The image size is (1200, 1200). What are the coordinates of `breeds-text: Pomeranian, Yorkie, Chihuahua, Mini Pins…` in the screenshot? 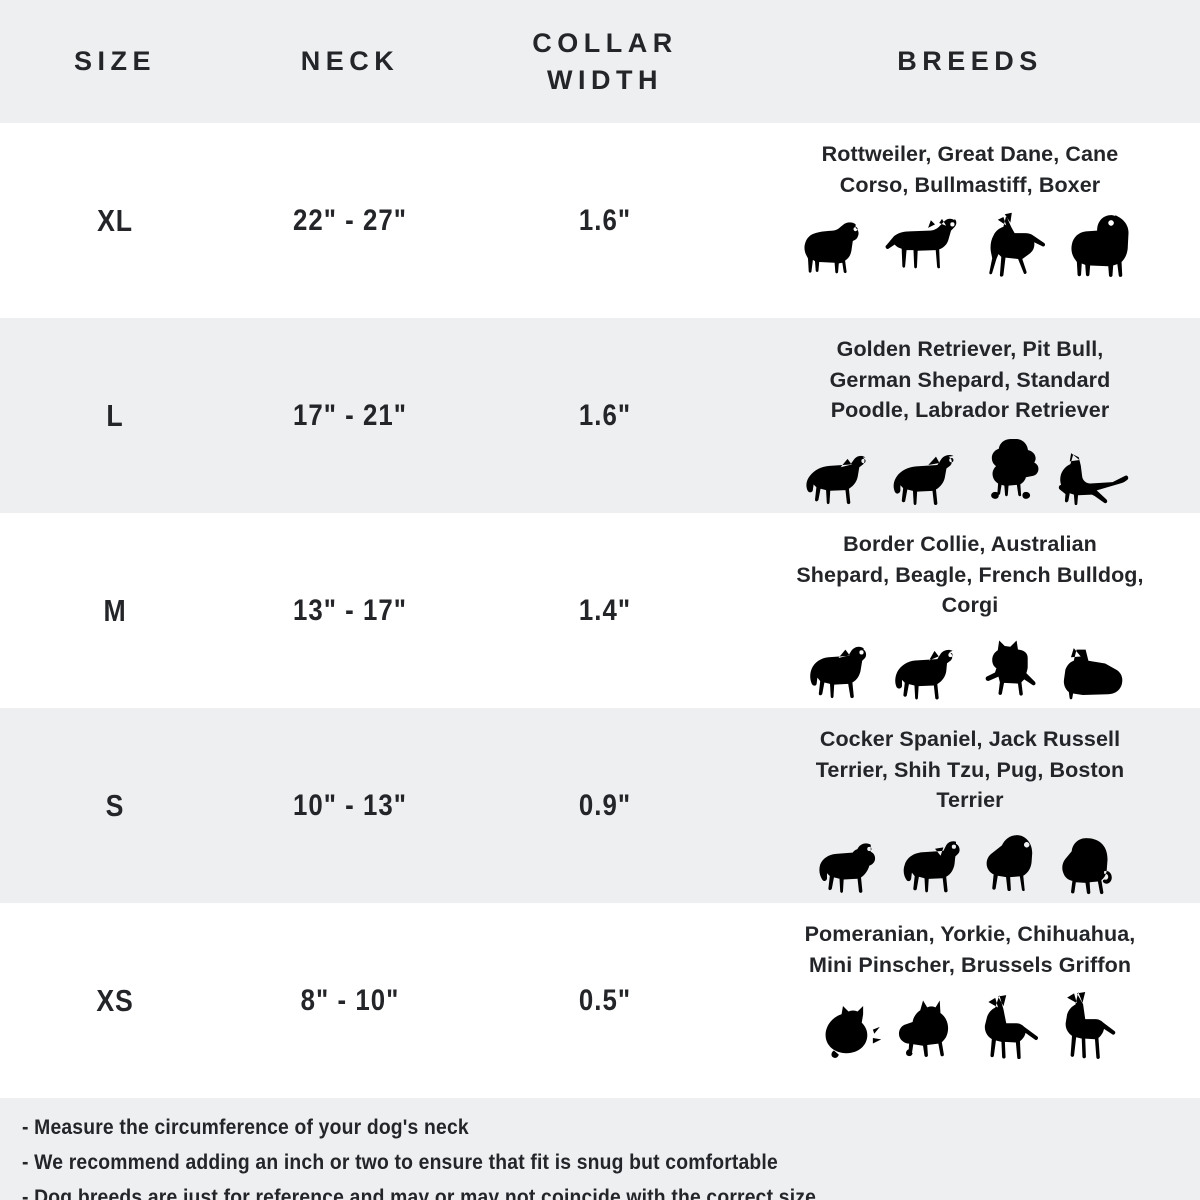 It's located at (970, 949).